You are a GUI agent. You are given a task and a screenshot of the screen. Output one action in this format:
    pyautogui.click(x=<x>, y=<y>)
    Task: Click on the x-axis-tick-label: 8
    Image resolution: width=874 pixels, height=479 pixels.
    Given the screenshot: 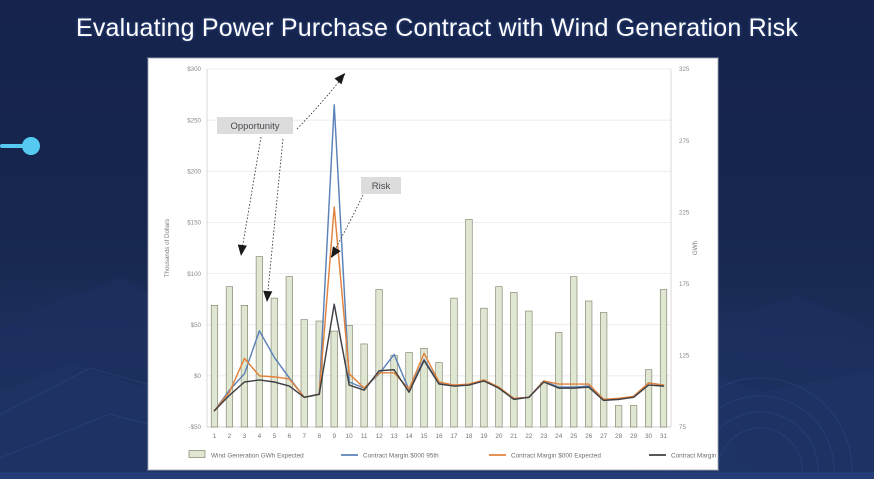 What is the action you would take?
    pyautogui.click(x=319, y=436)
    